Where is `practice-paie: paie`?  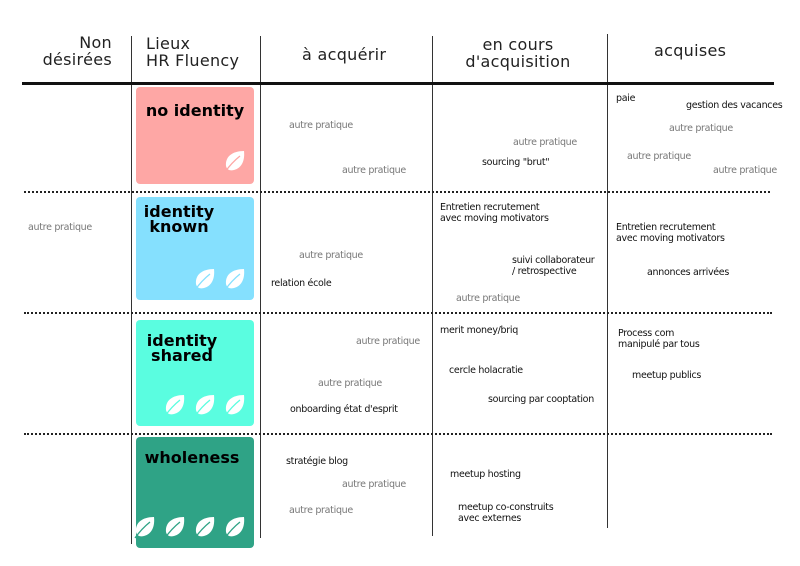
practice-paie: paie is located at coordinates (626, 98).